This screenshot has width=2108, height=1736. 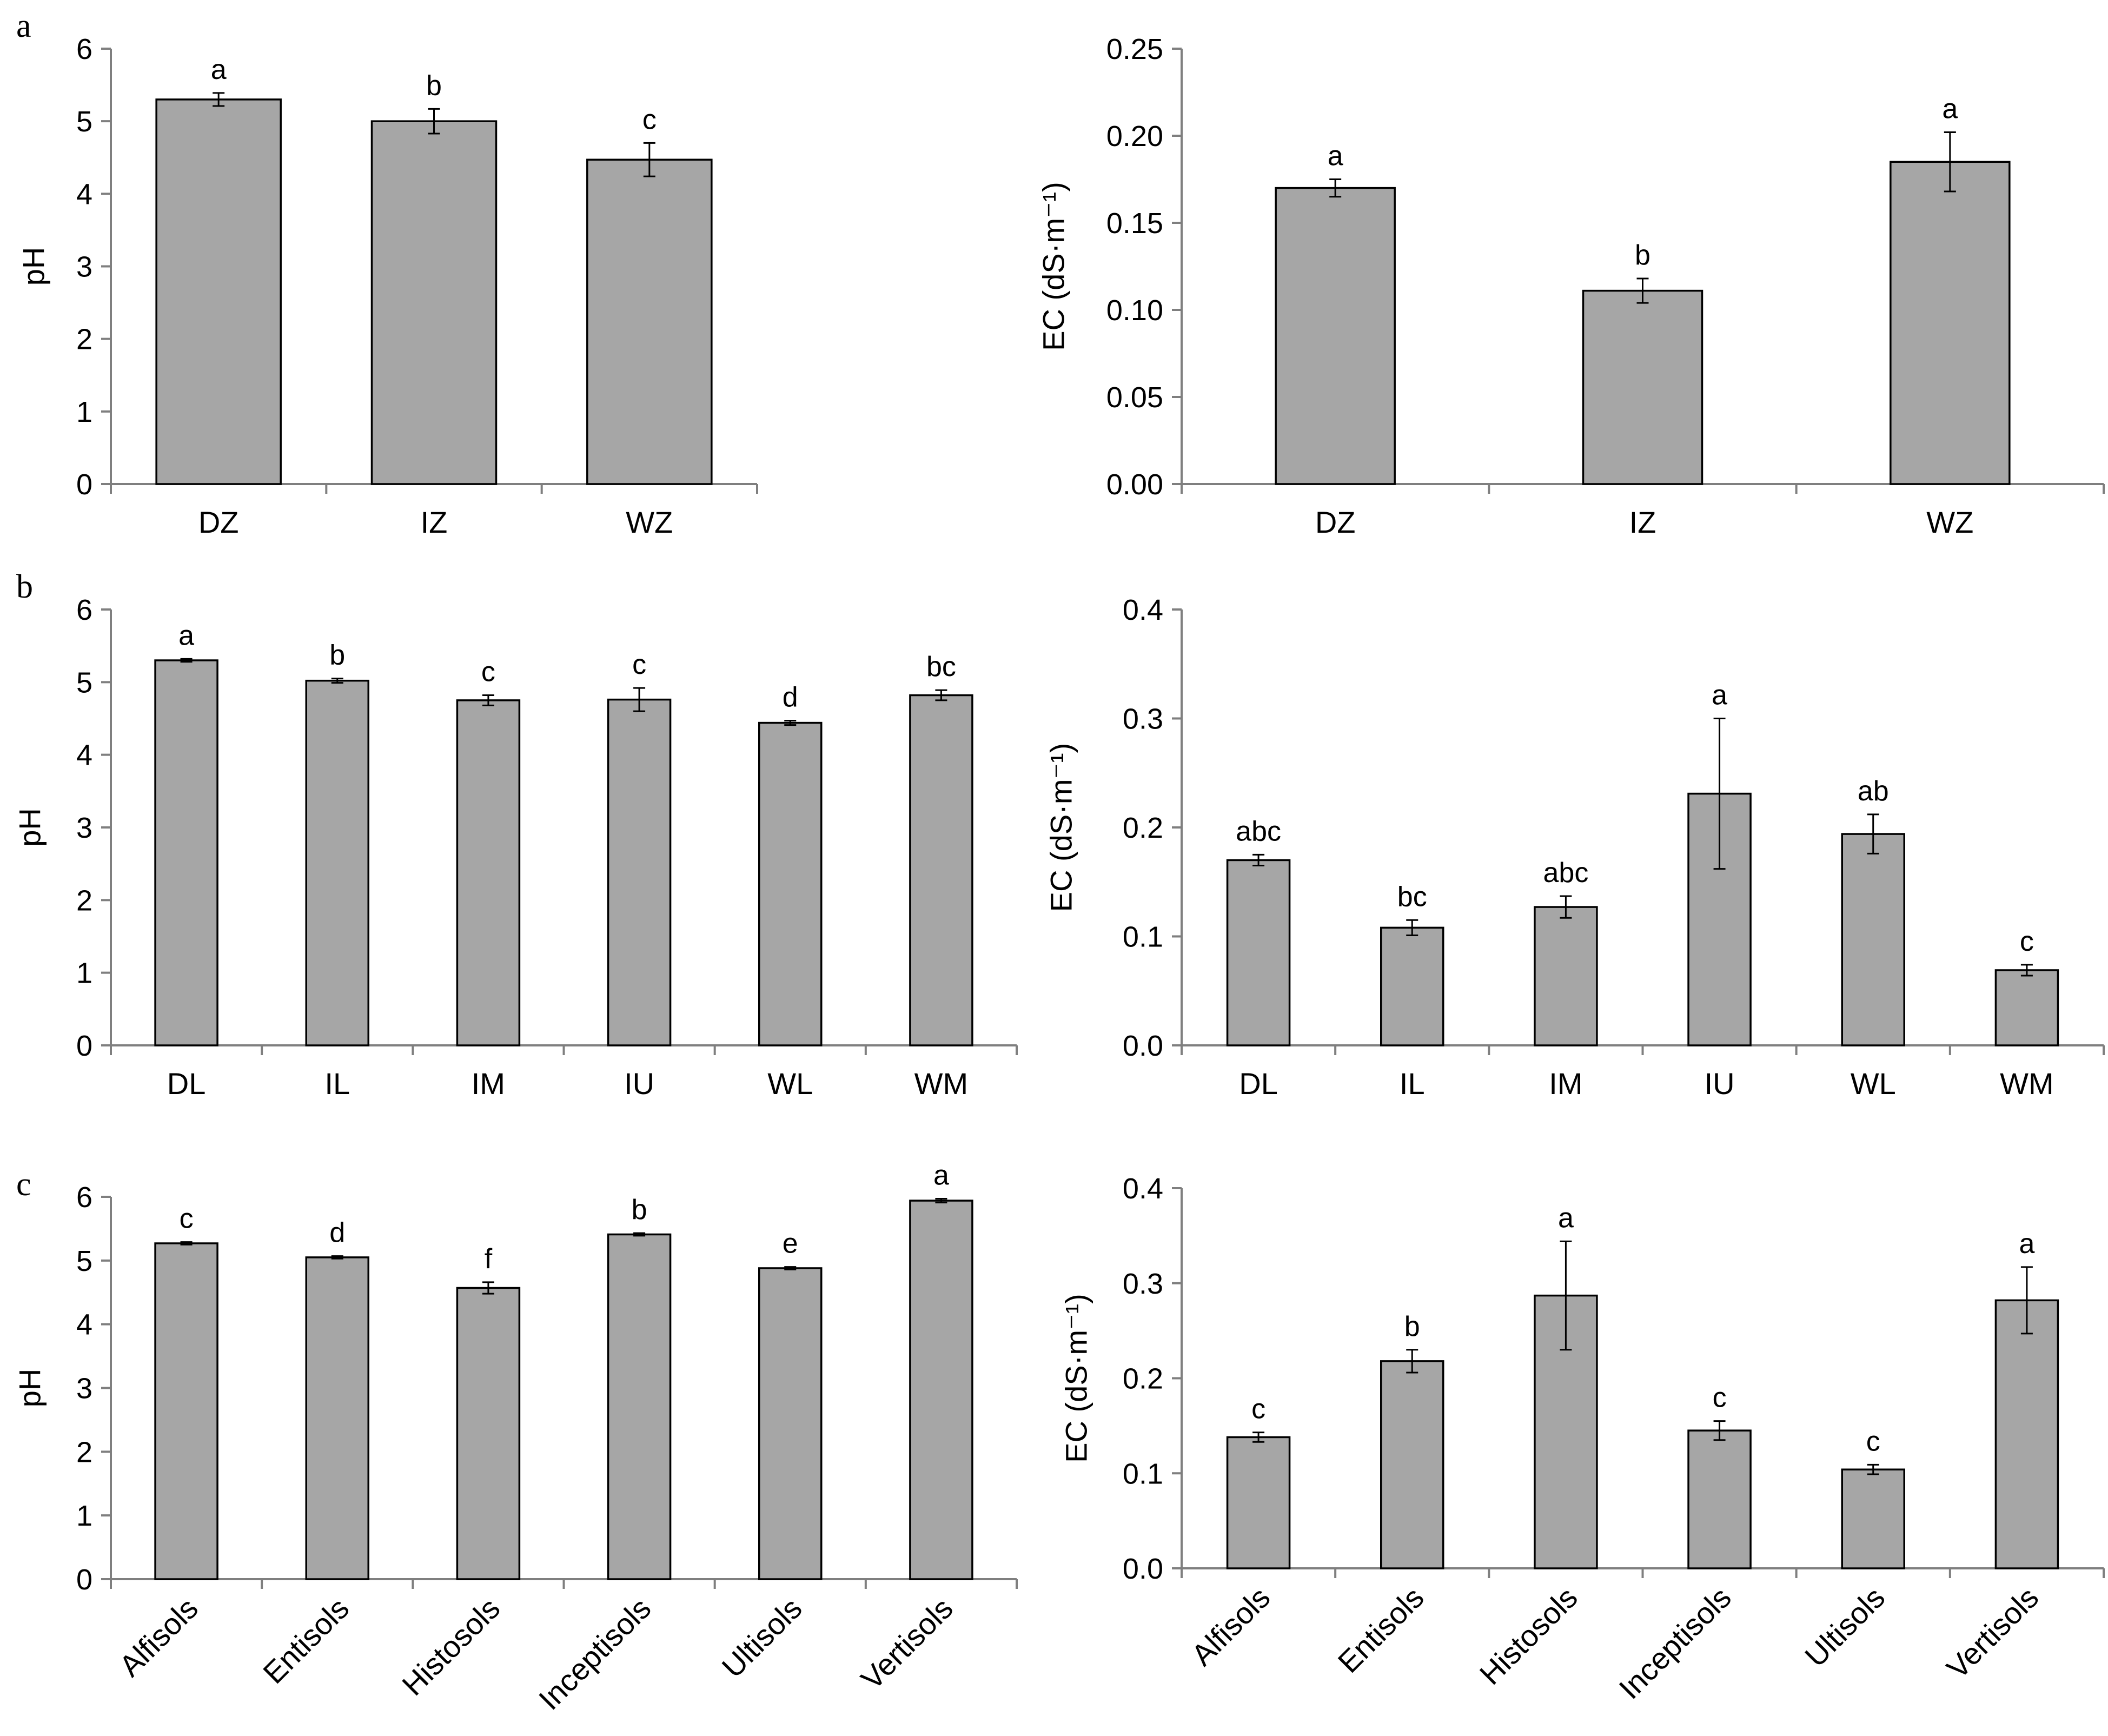 I want to click on bar-wl, so click(x=790, y=883).